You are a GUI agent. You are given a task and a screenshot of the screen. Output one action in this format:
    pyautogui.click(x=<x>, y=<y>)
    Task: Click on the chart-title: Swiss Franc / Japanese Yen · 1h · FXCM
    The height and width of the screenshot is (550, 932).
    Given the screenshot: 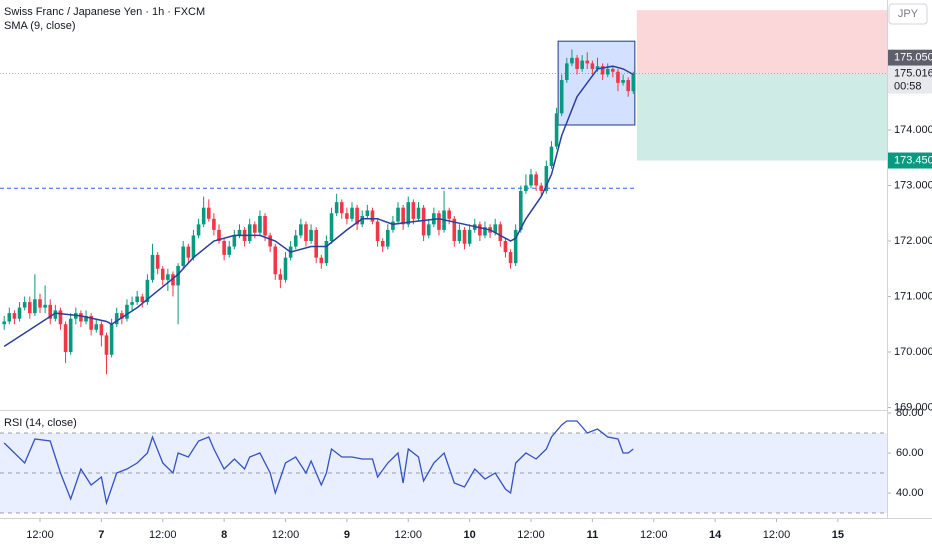 What is the action you would take?
    pyautogui.click(x=104, y=12)
    